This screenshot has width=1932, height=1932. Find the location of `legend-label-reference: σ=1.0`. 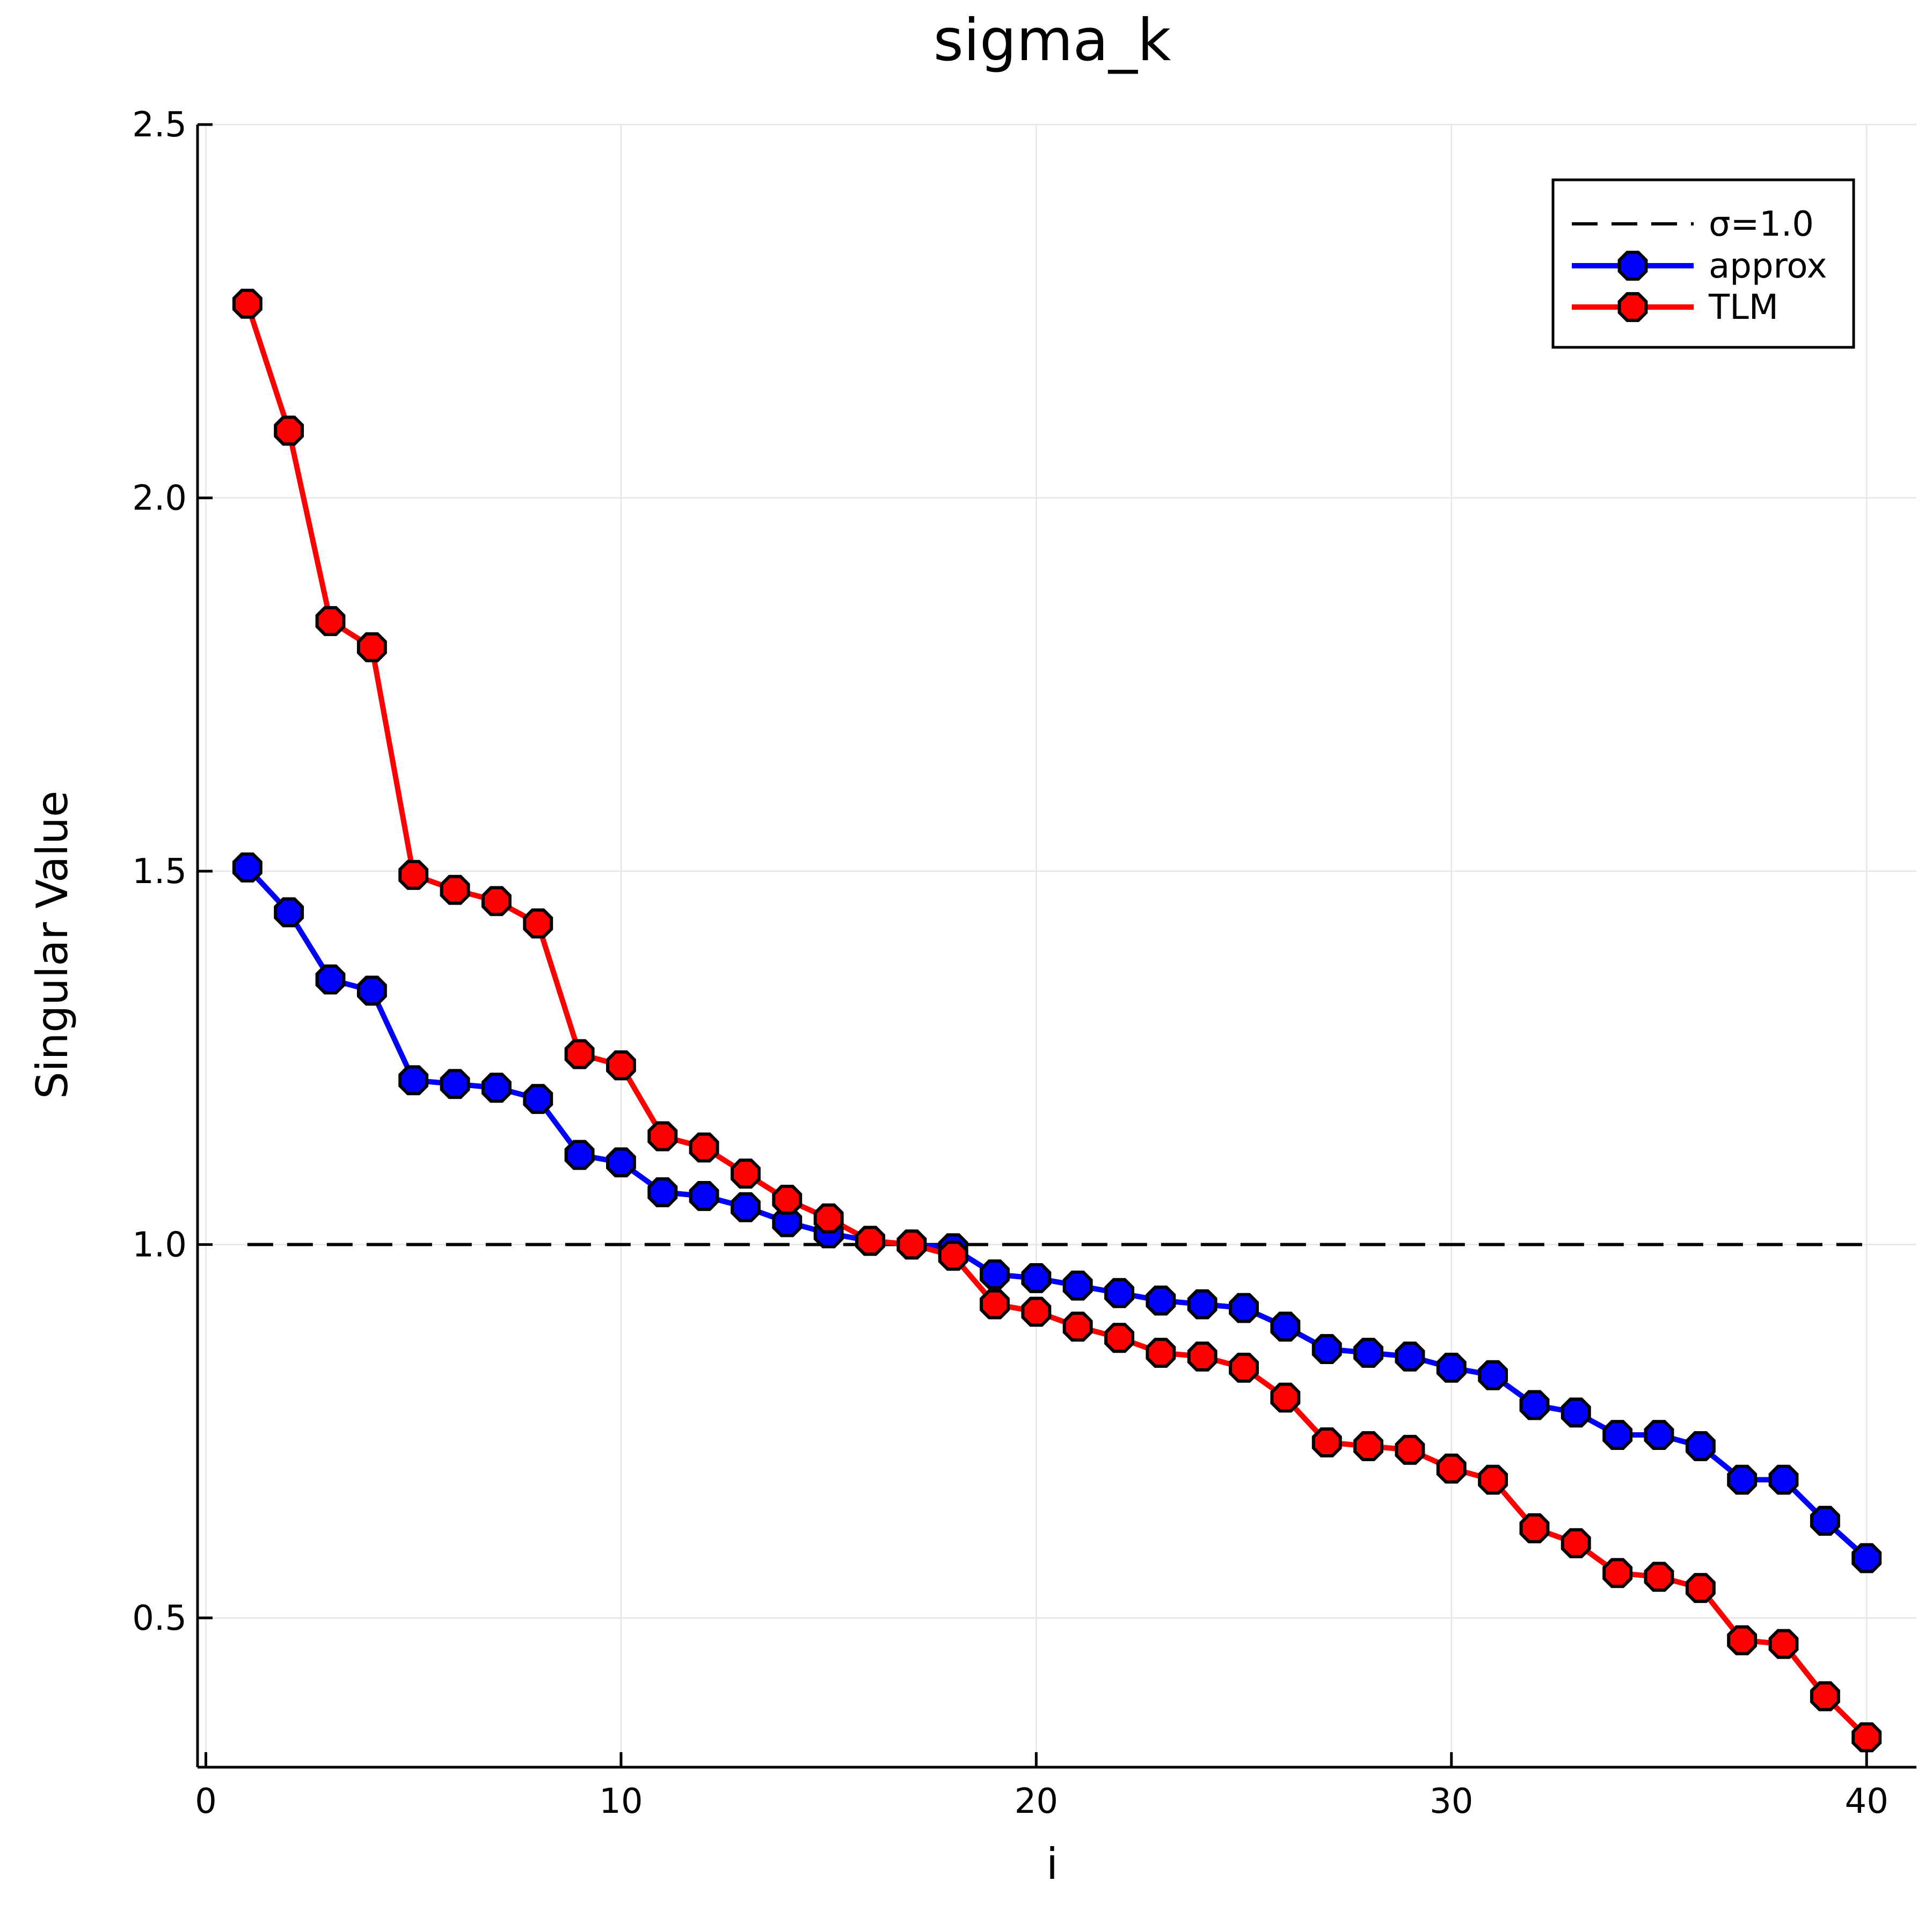

legend-label-reference: σ=1.0 is located at coordinates (1761, 224).